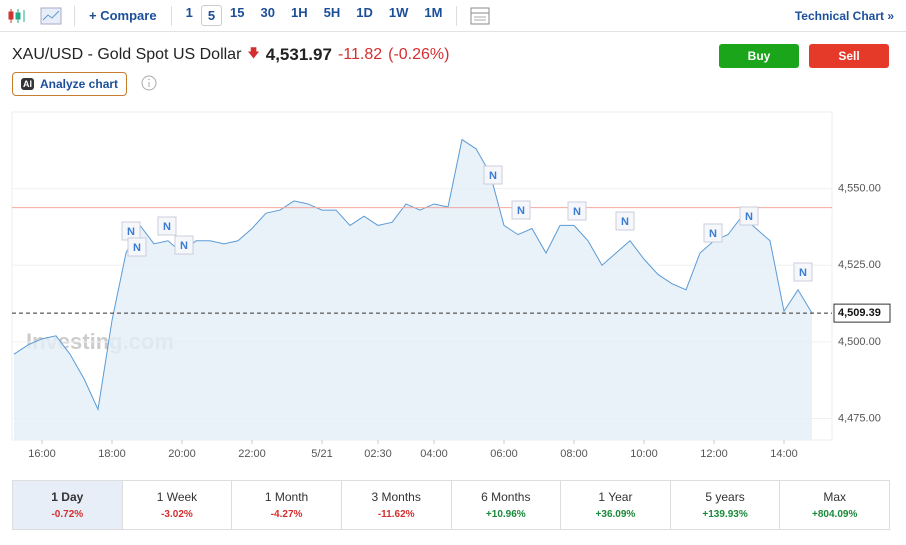 The height and width of the screenshot is (545, 906). I want to click on interval-button: 1D, so click(364, 12).